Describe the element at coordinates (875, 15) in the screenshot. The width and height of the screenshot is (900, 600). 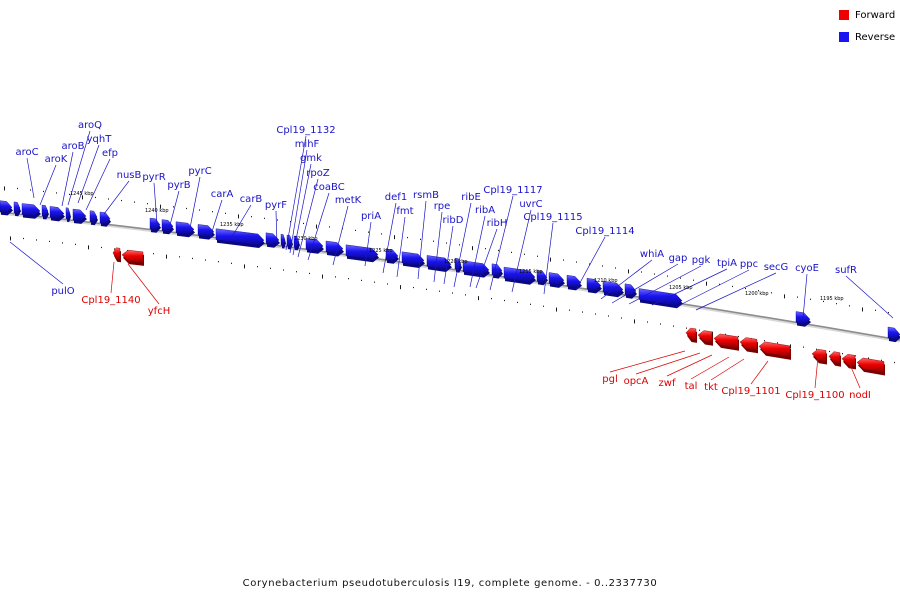
I see `legend-label-forward: Forward` at that location.